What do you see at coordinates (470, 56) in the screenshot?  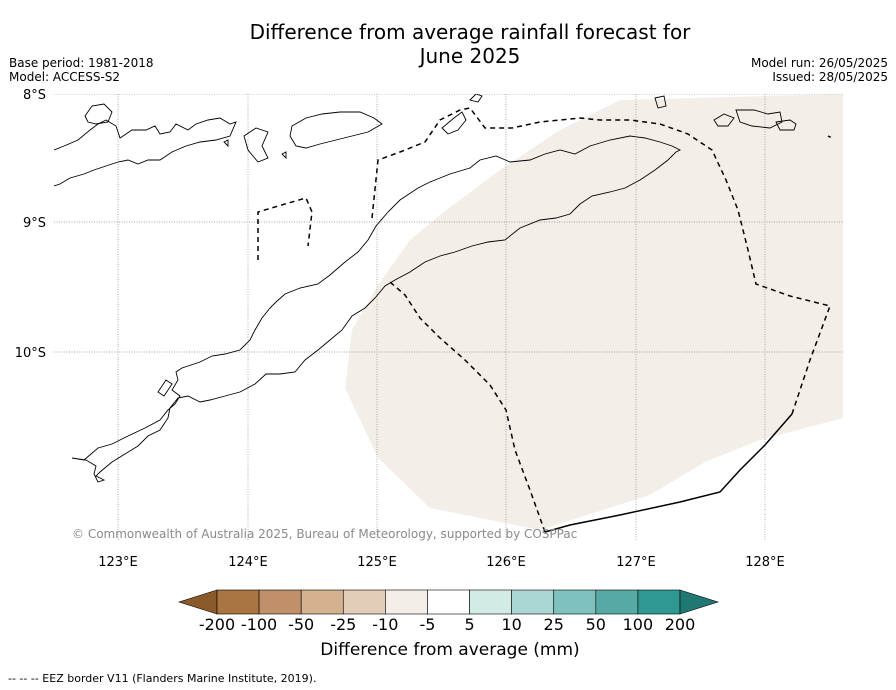 I see `title-line-2: June 2025` at bounding box center [470, 56].